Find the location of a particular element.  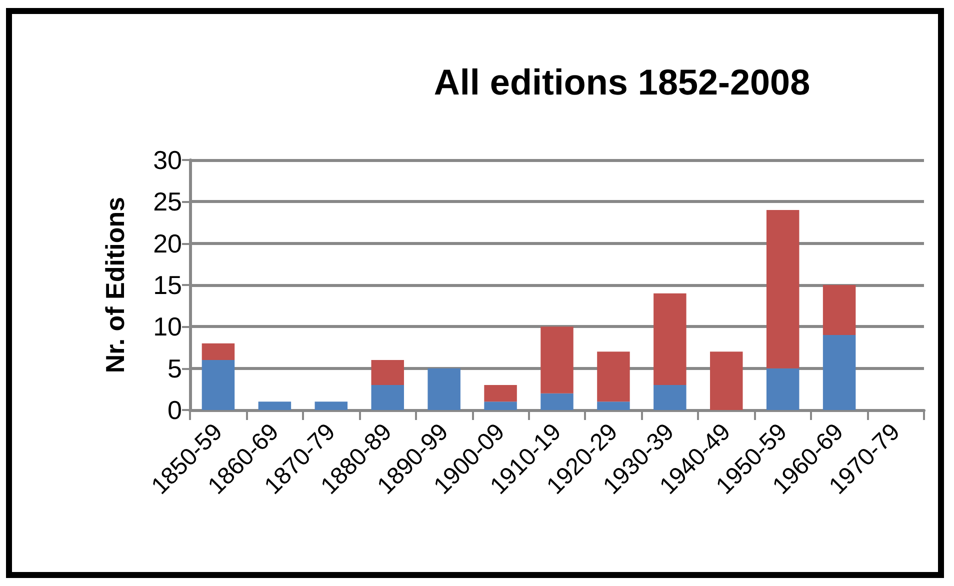

chart-title: All editions 1852-2008 is located at coordinates (622, 82).